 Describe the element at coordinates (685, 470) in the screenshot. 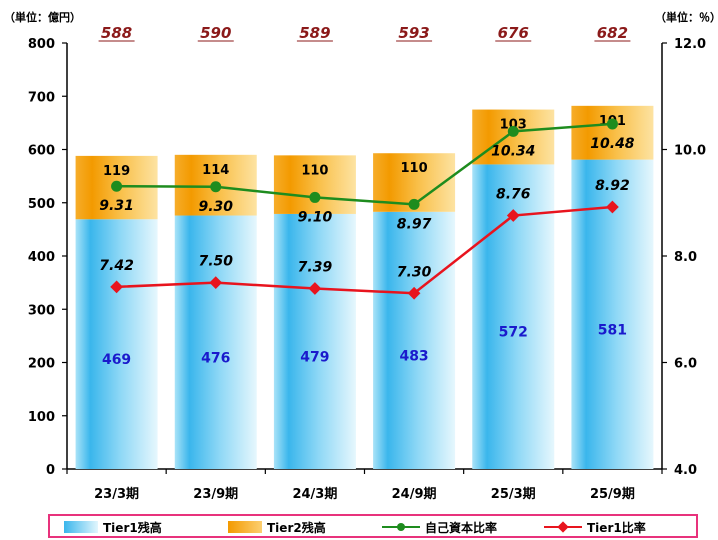

I see `right-axis-tick-label: 4.0` at that location.